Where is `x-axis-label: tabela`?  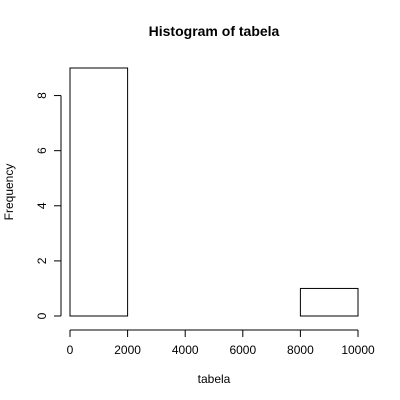
x-axis-label: tabela is located at coordinates (214, 379).